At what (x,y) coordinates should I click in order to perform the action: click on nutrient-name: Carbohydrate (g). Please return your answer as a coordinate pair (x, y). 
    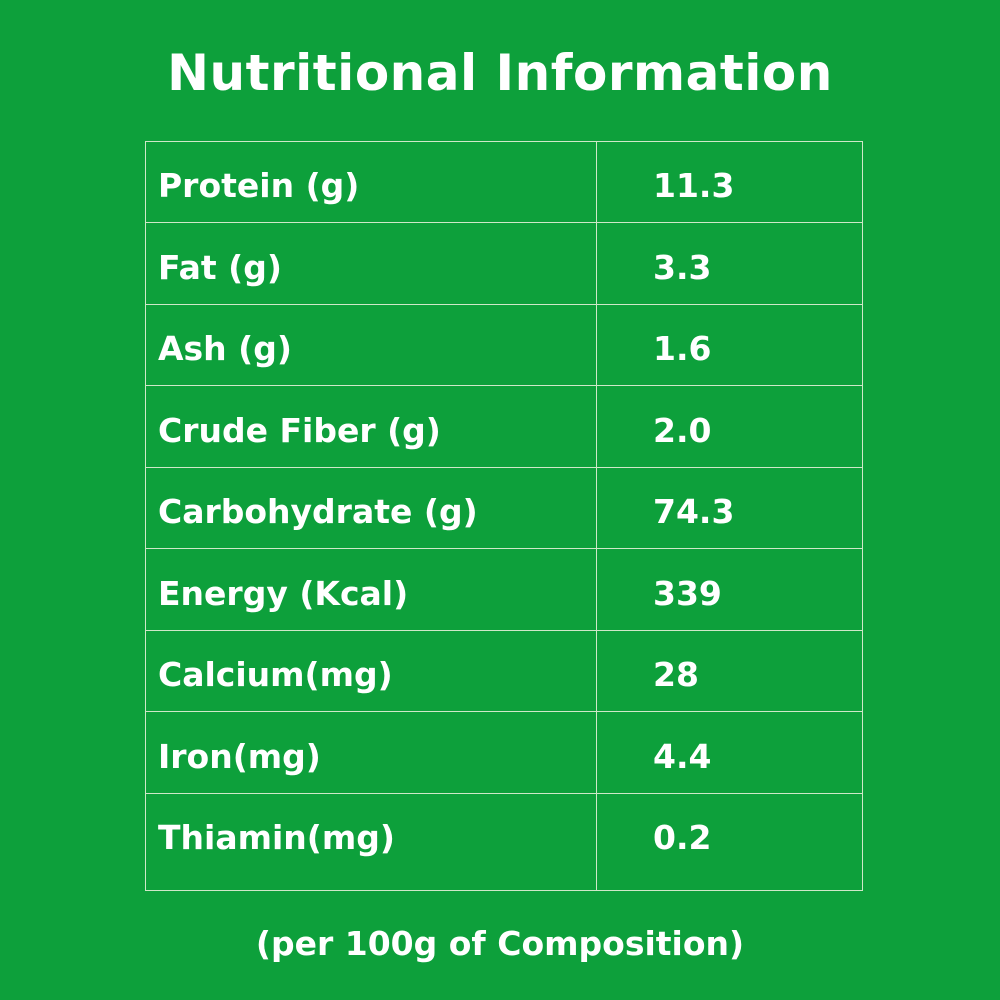
    Looking at the image, I should click on (318, 511).